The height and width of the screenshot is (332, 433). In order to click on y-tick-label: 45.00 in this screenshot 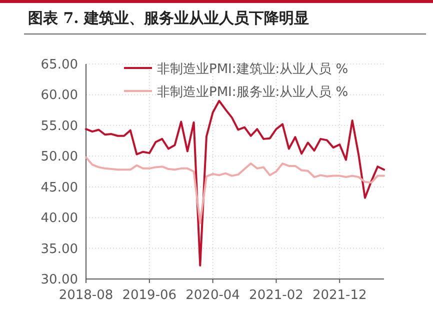, I will do `click(59, 188)`.